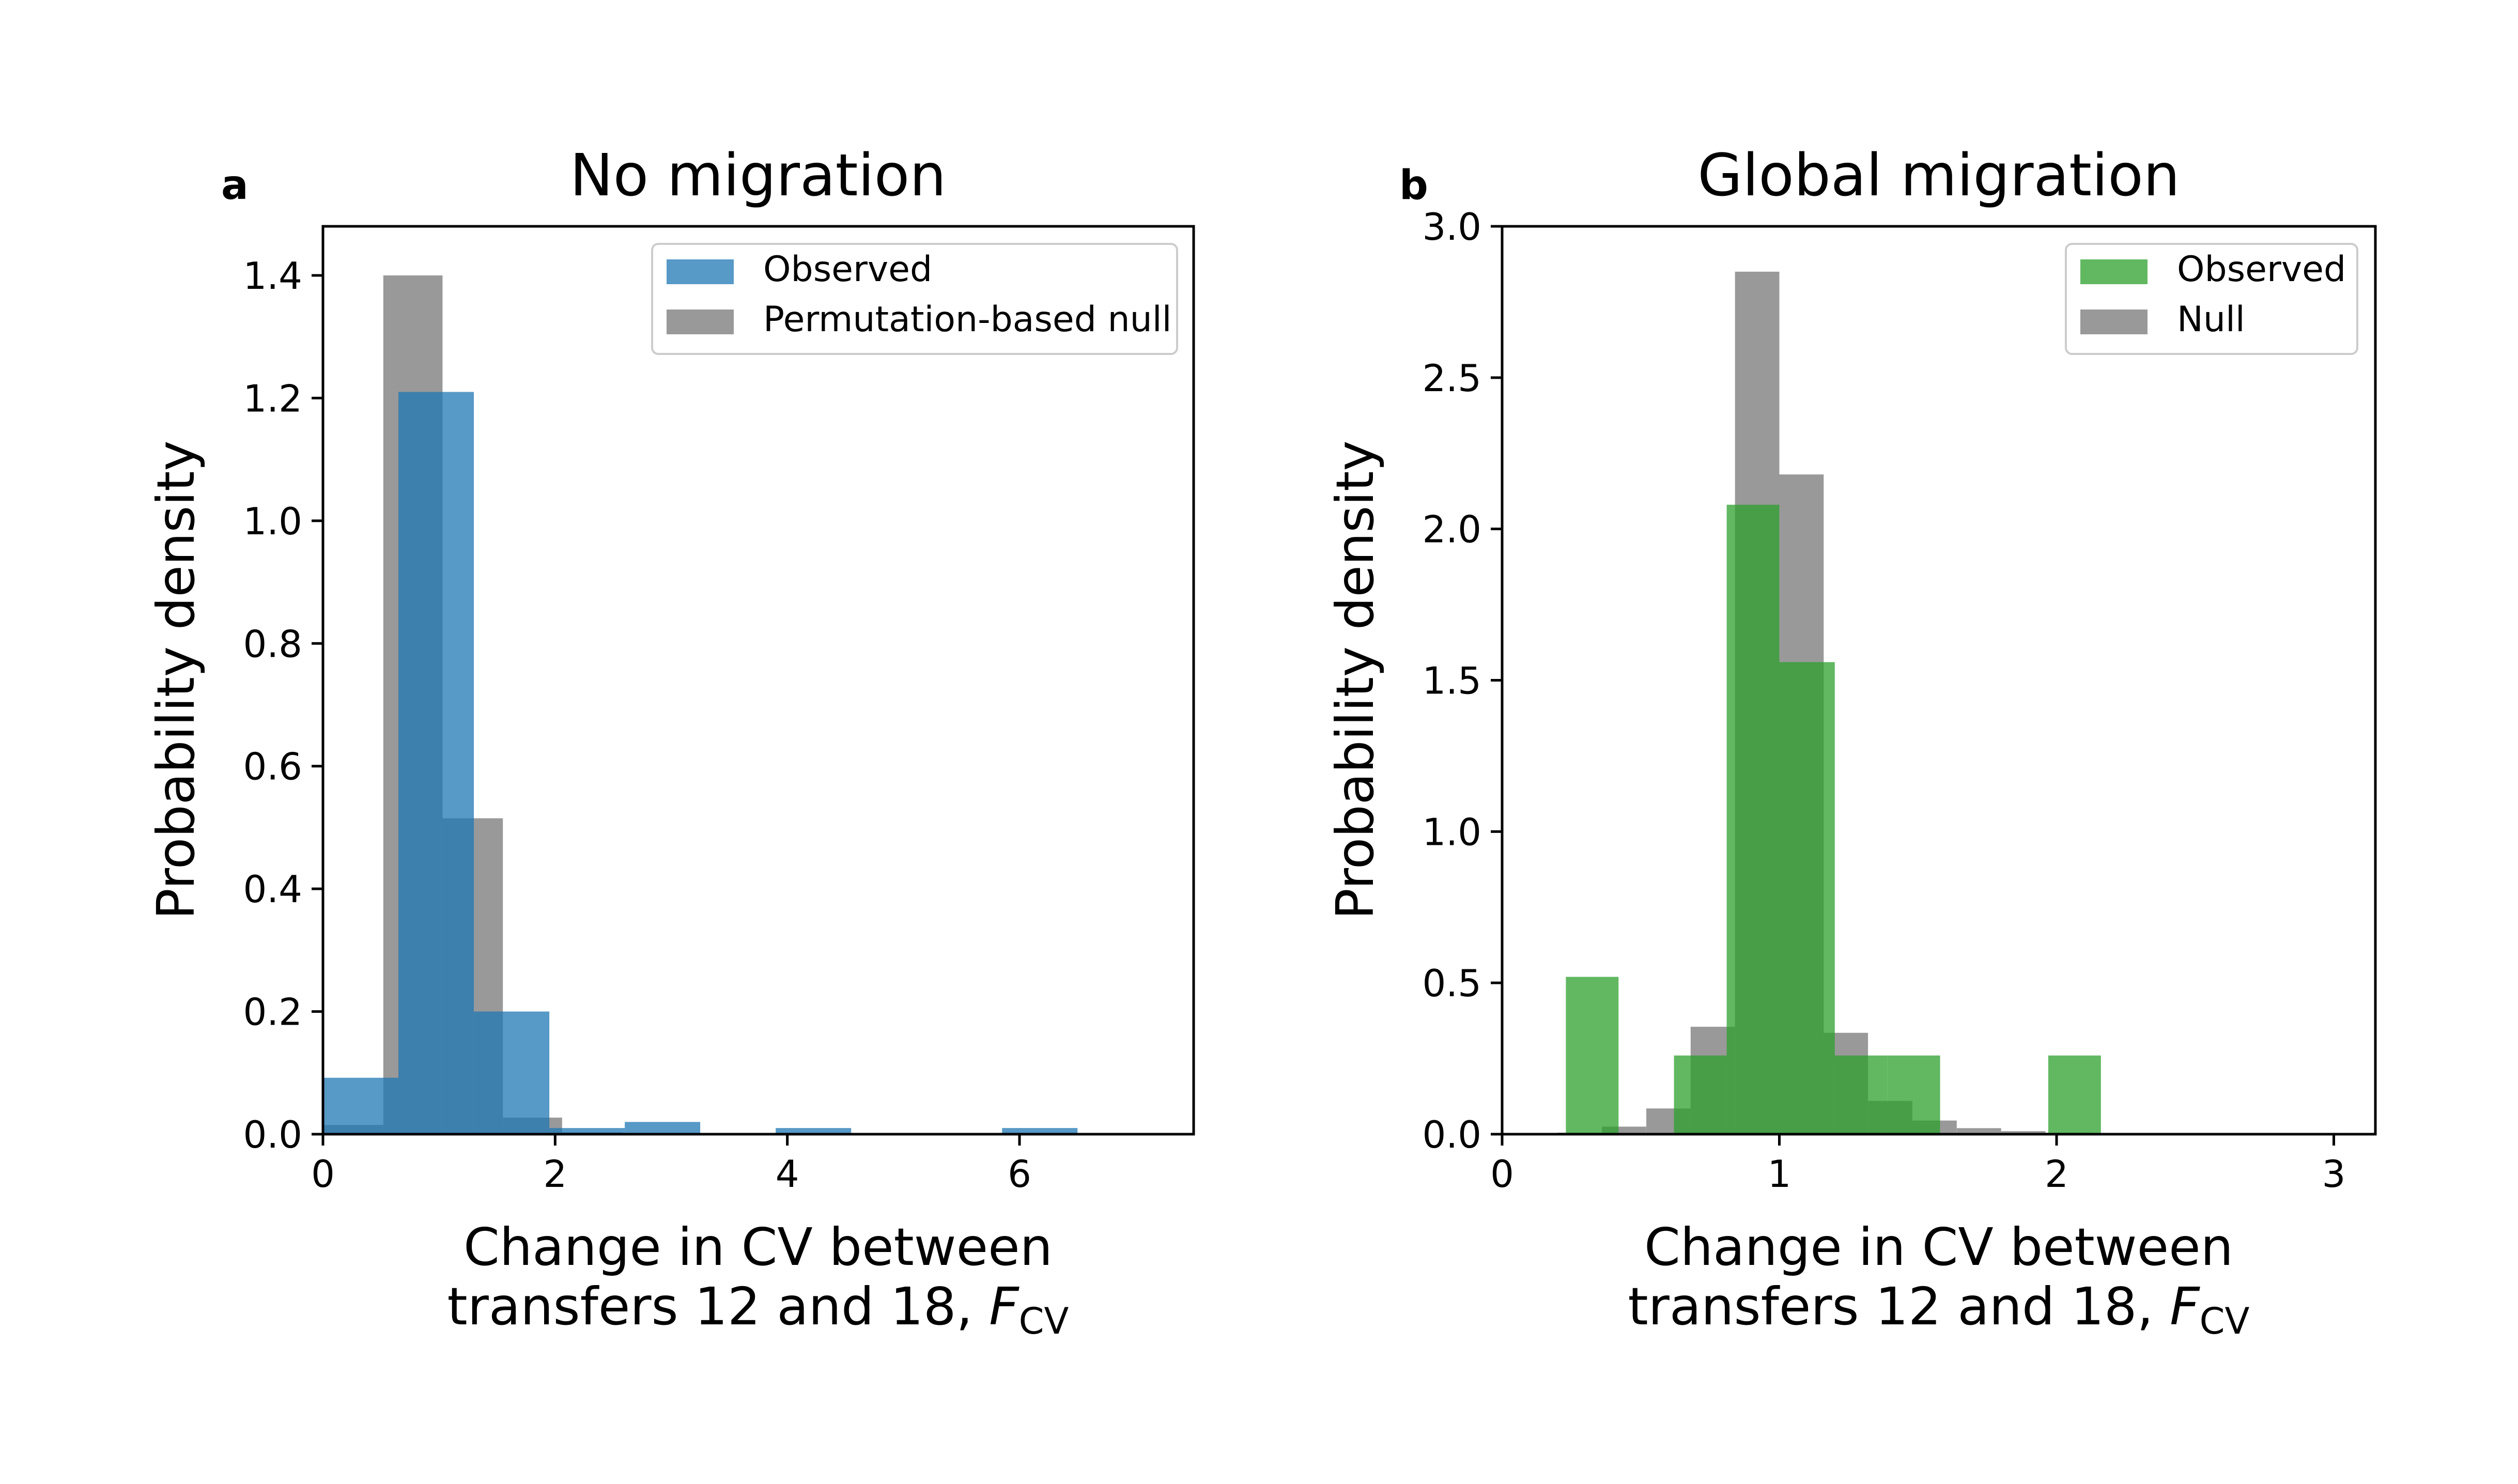 The image size is (2518, 1484). I want to click on x-tick-label-b-1: 1, so click(1779, 1174).